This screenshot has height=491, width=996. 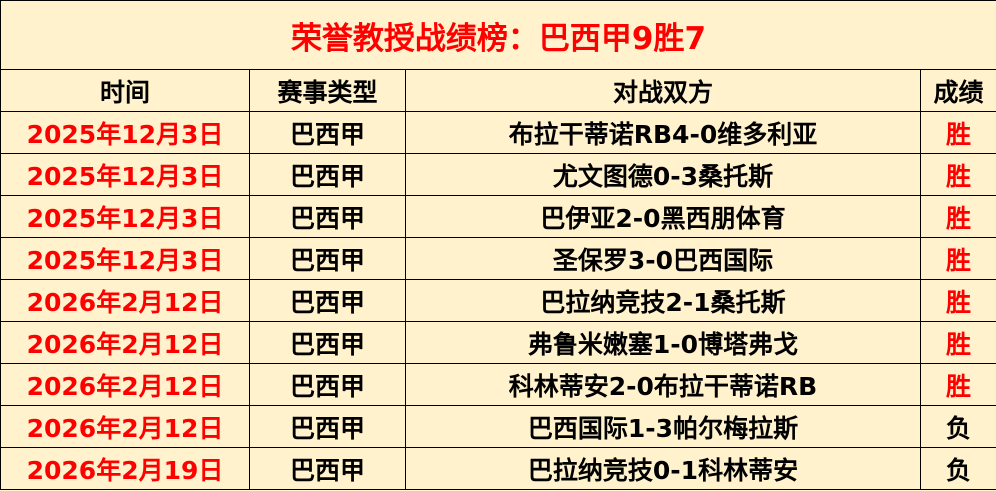 I want to click on match-cell: 巴拉纳竞技0-1科林蒂安, so click(x=663, y=468).